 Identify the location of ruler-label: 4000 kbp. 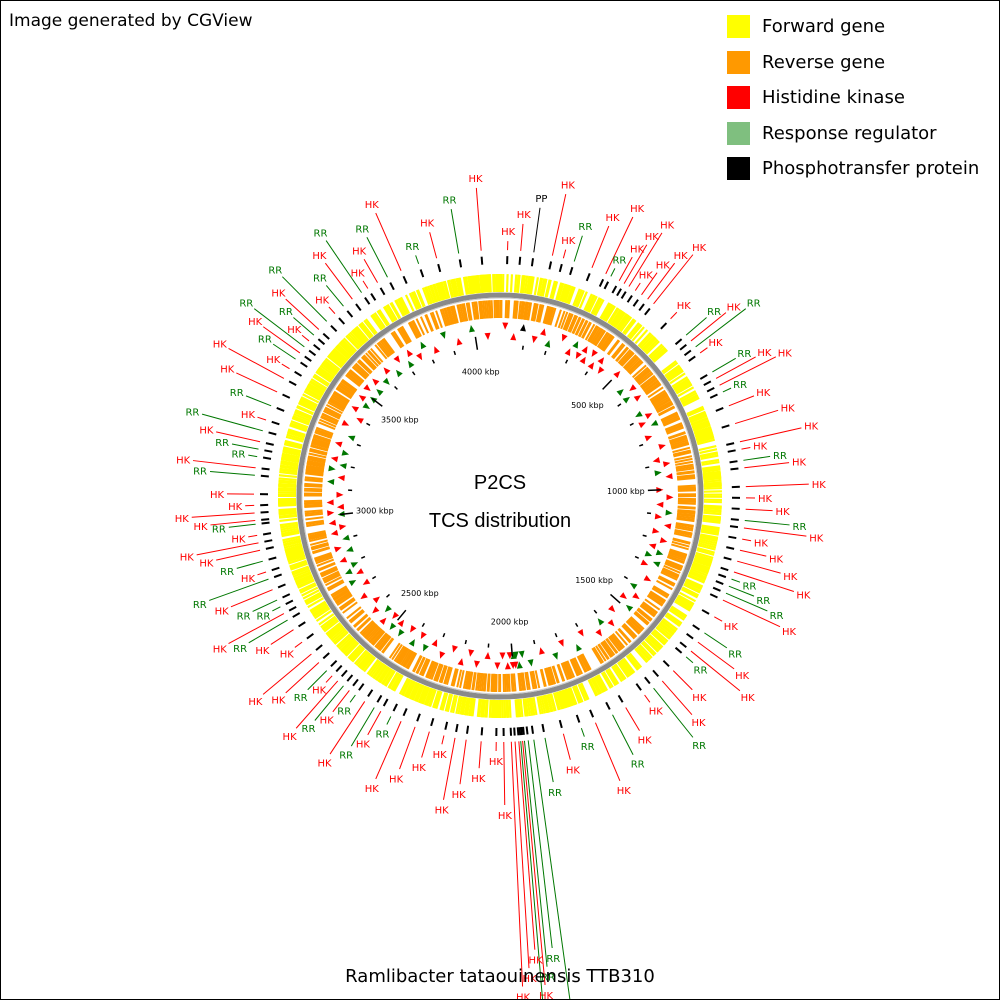
(481, 371).